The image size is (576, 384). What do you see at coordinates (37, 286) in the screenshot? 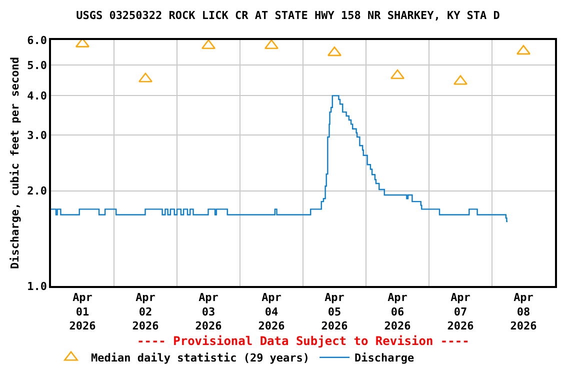
I see `y-tick-label: 1.0` at bounding box center [37, 286].